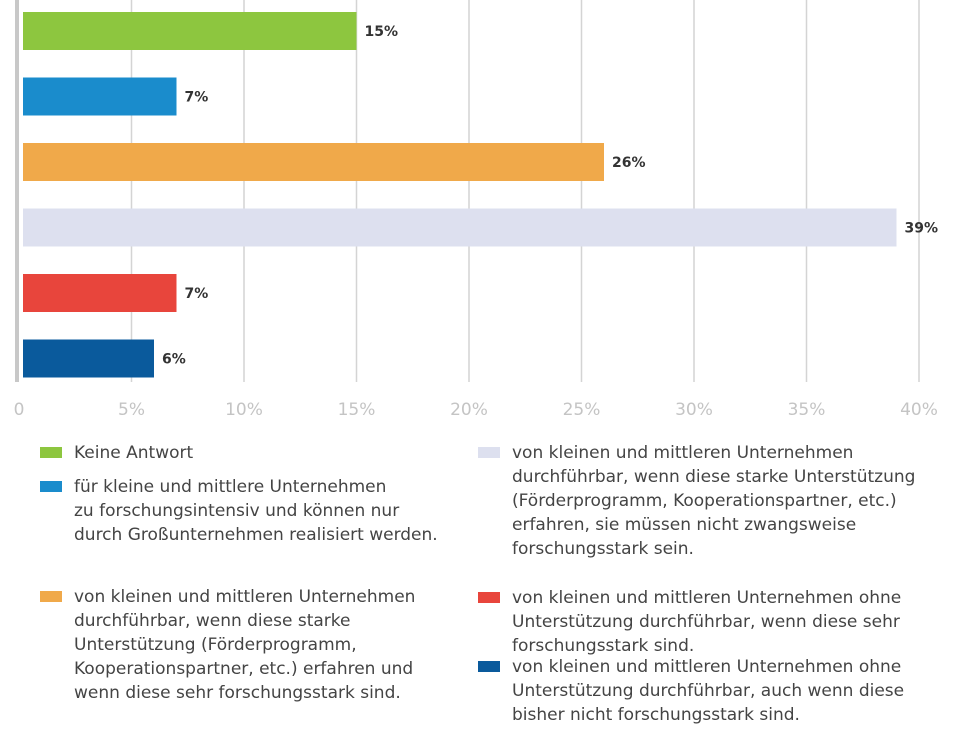  What do you see at coordinates (469, 410) in the screenshot?
I see `x-tick-label: 20%` at bounding box center [469, 410].